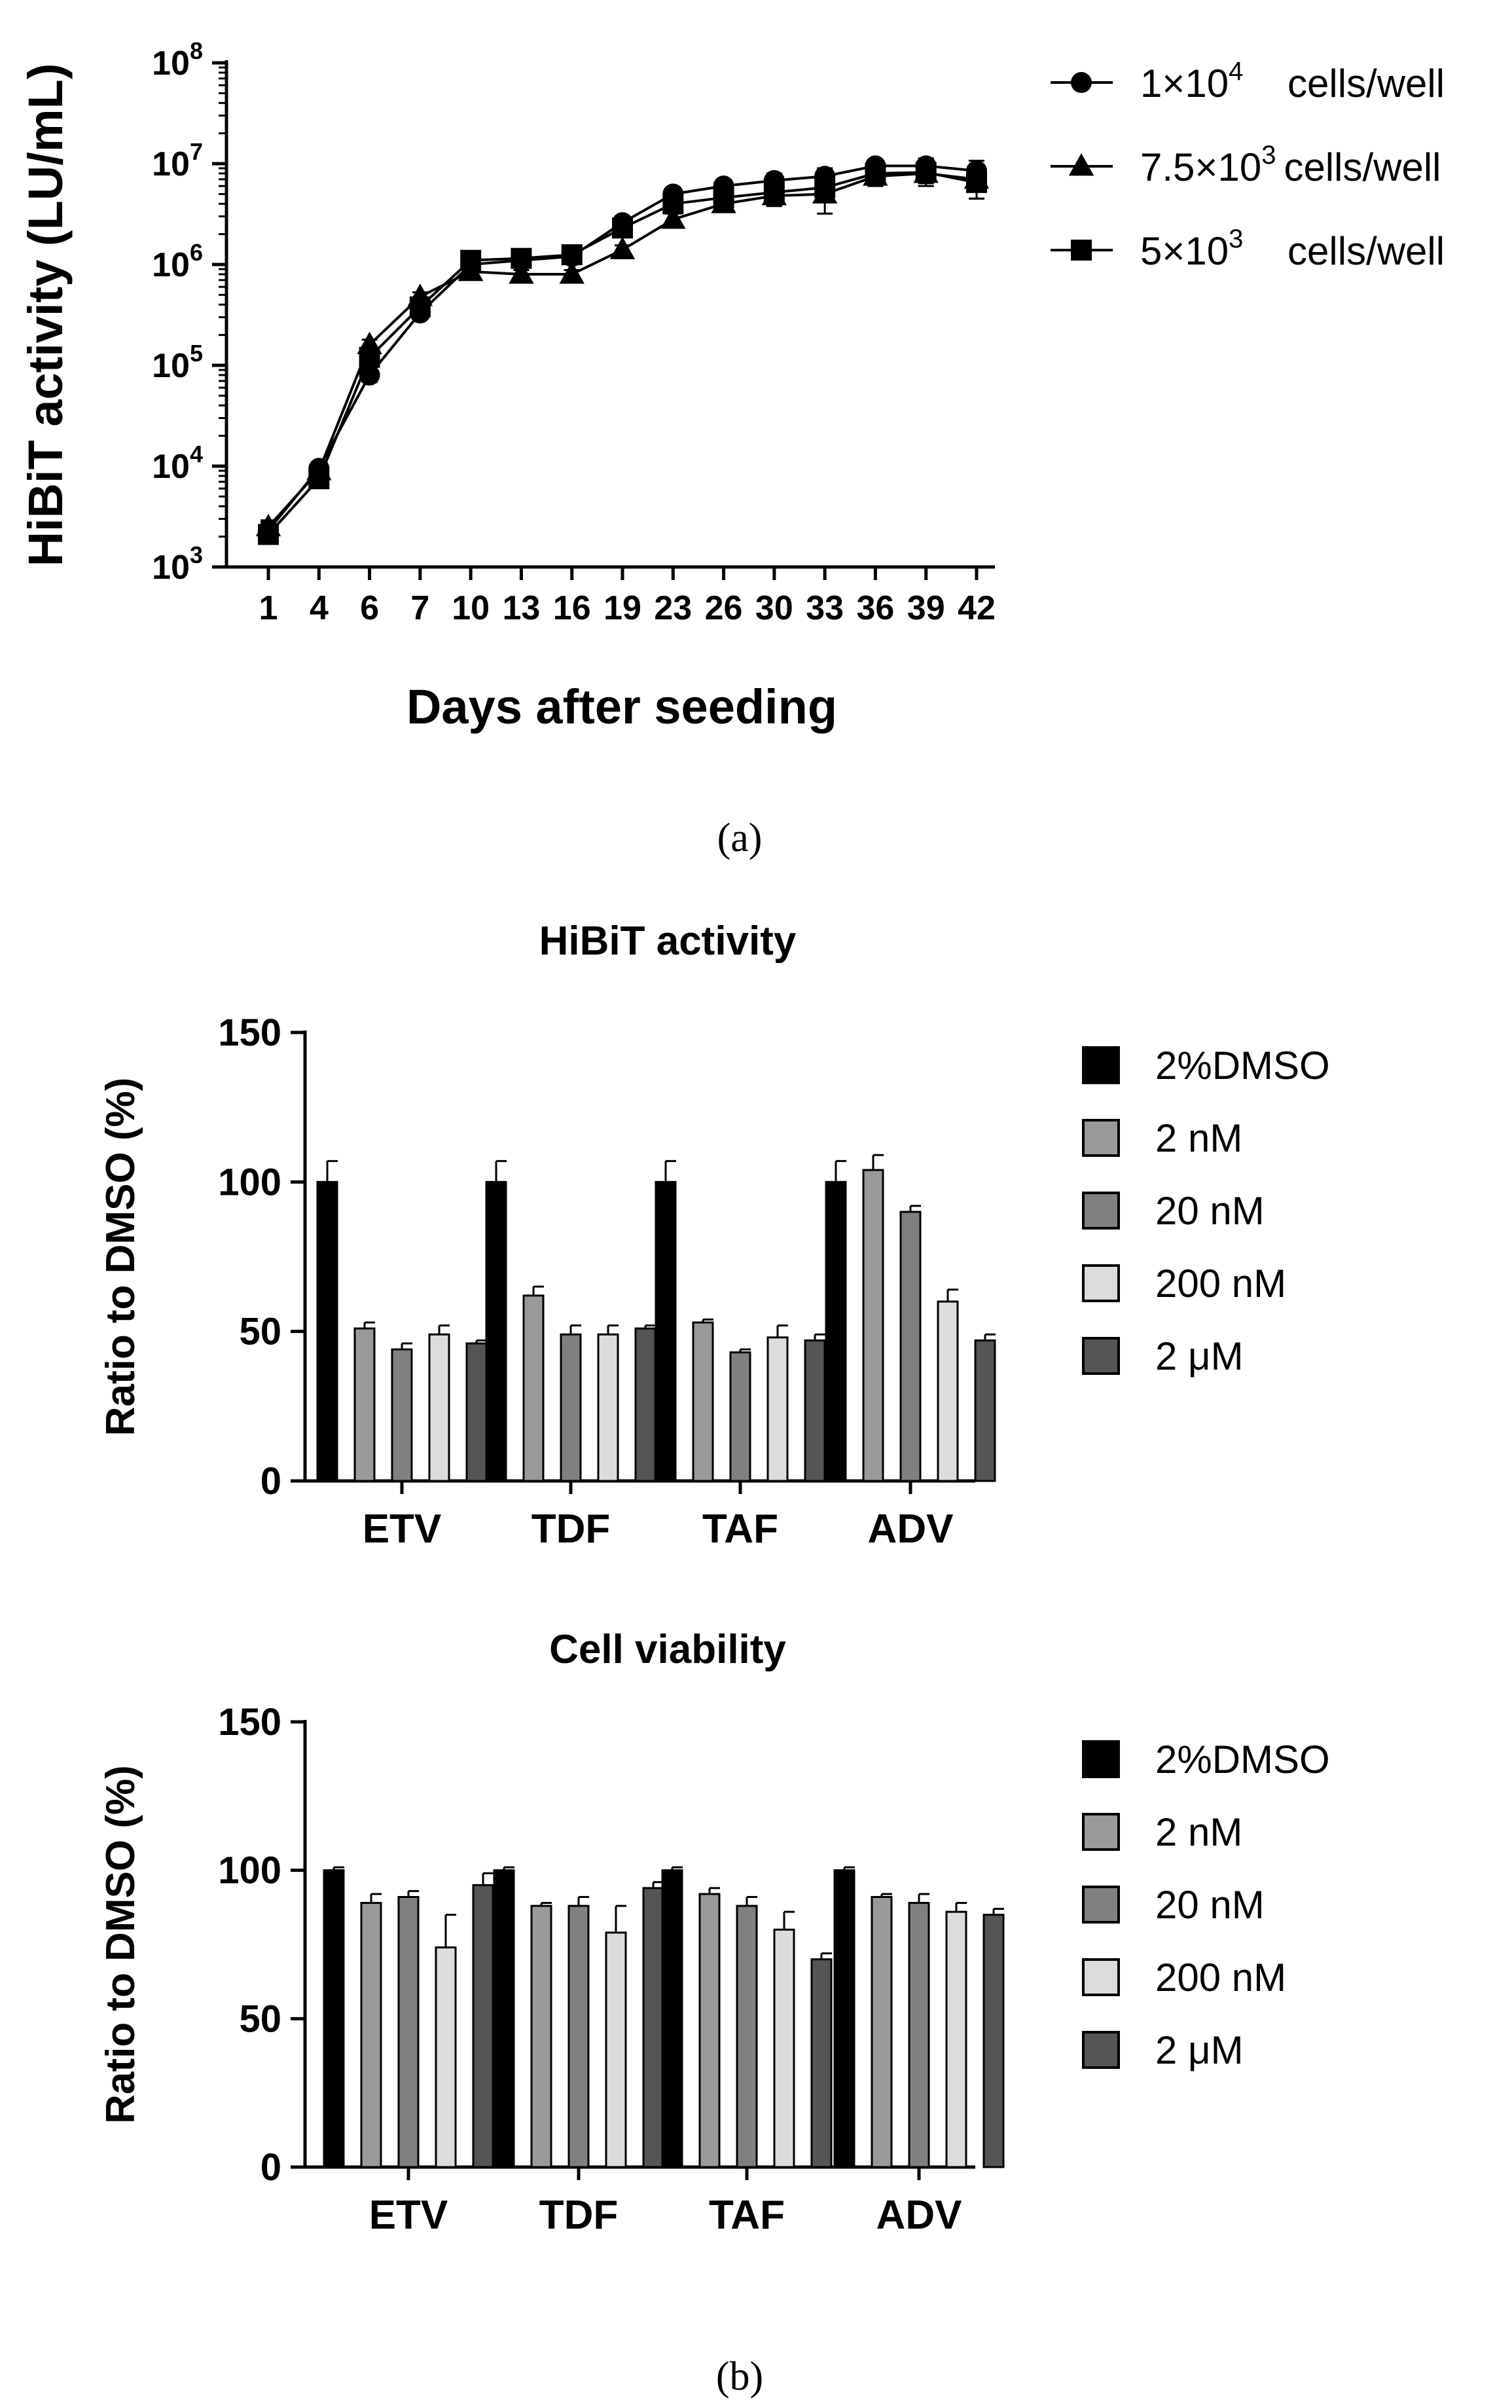  I want to click on legend: 2%DMSO 2 nM 20 nM 200 nM 2 μM, so click(1206, 1905).